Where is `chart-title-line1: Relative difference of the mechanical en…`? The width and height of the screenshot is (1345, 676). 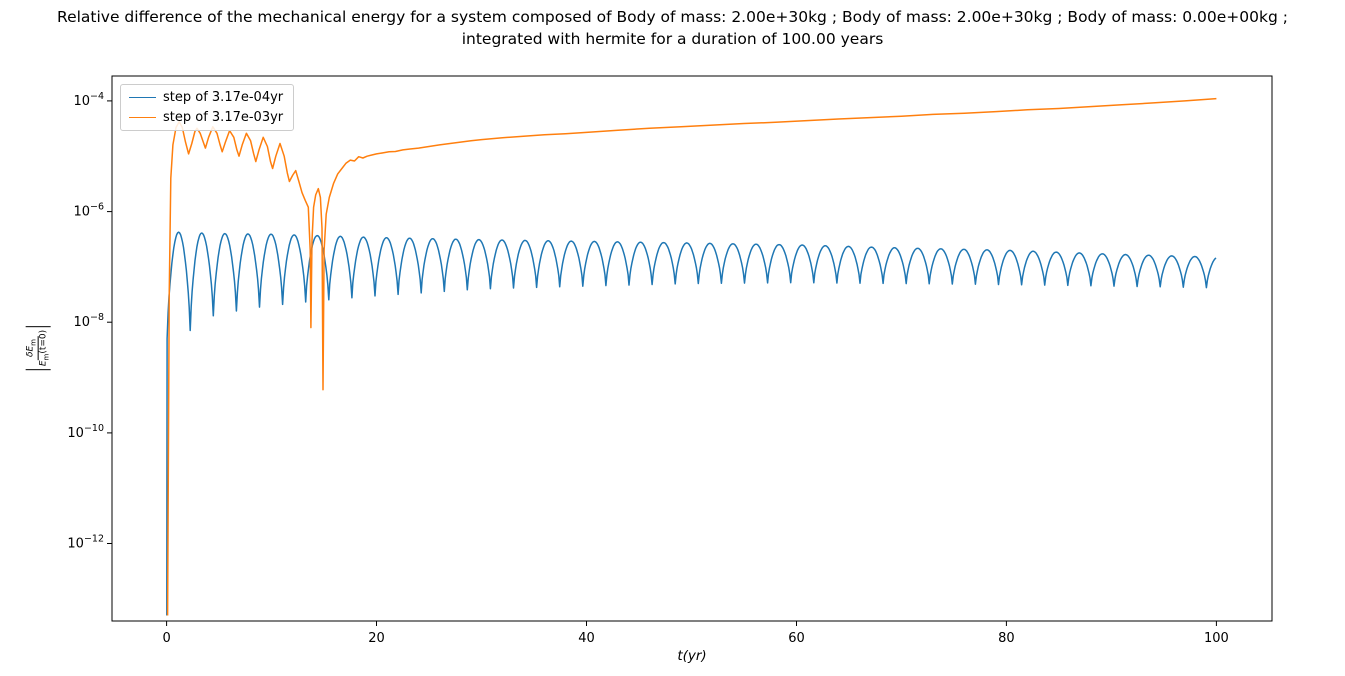 chart-title-line1: Relative difference of the mechanical en… is located at coordinates (672, 17).